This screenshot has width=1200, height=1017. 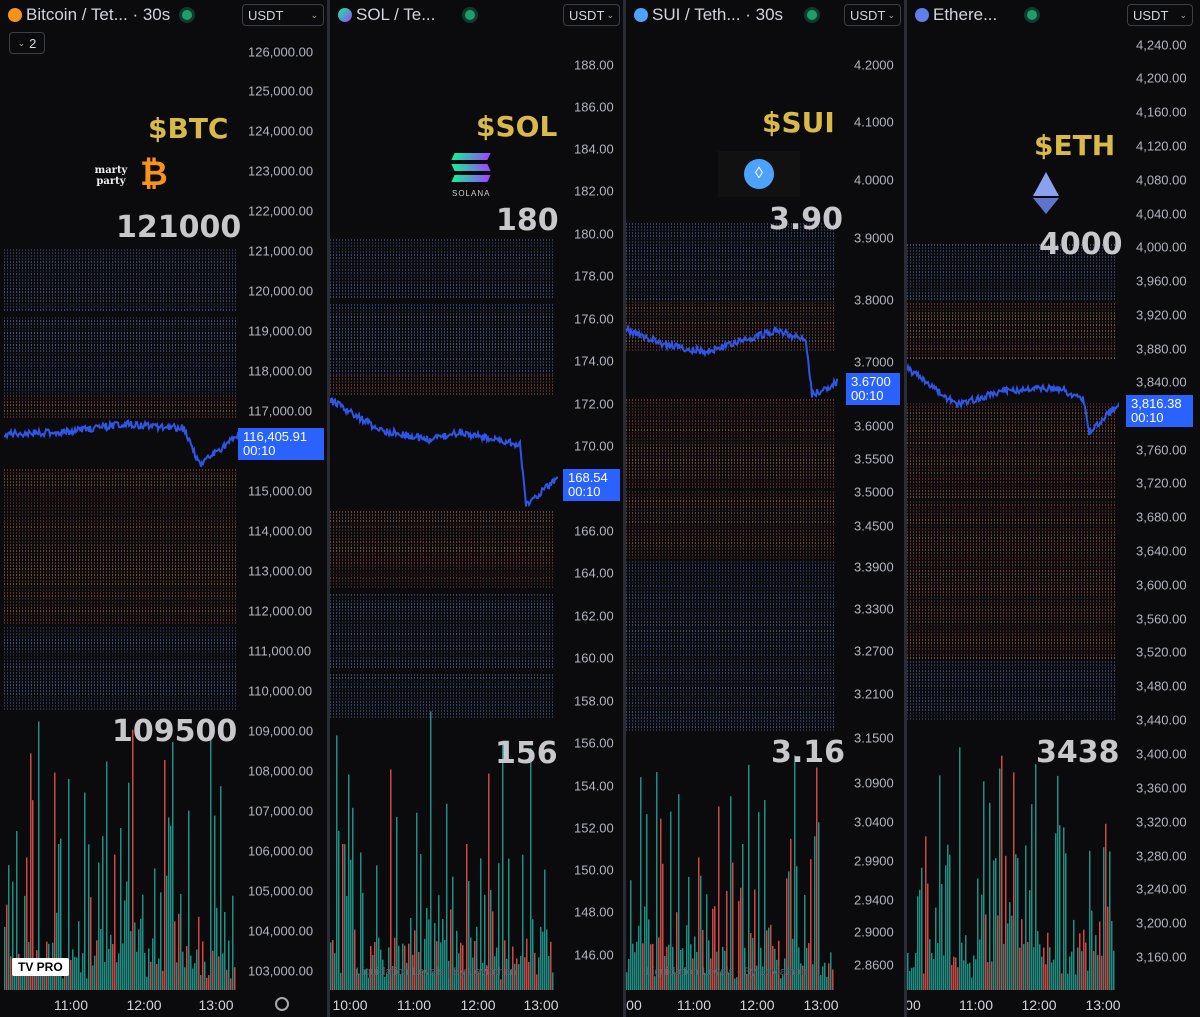 What do you see at coordinates (280, 611) in the screenshot?
I see `price-tick-label: 112,000.00` at bounding box center [280, 611].